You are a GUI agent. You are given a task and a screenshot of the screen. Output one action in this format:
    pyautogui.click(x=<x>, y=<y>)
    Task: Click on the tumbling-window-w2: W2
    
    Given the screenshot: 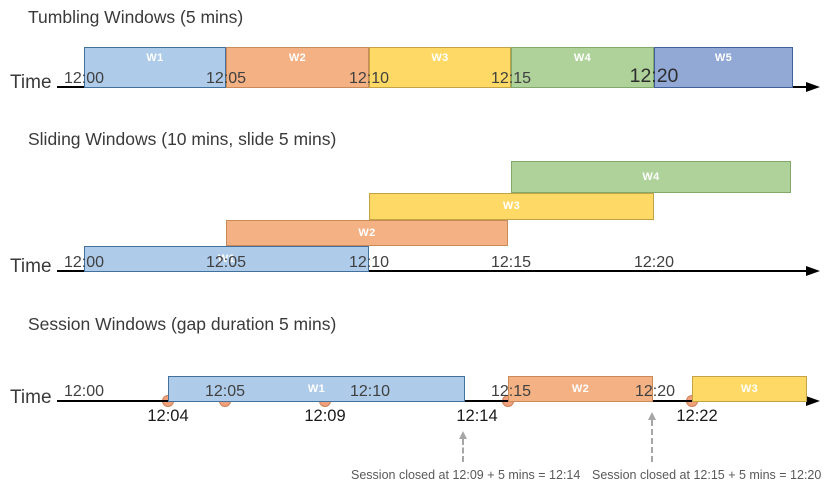 What is the action you would take?
    pyautogui.click(x=297, y=67)
    